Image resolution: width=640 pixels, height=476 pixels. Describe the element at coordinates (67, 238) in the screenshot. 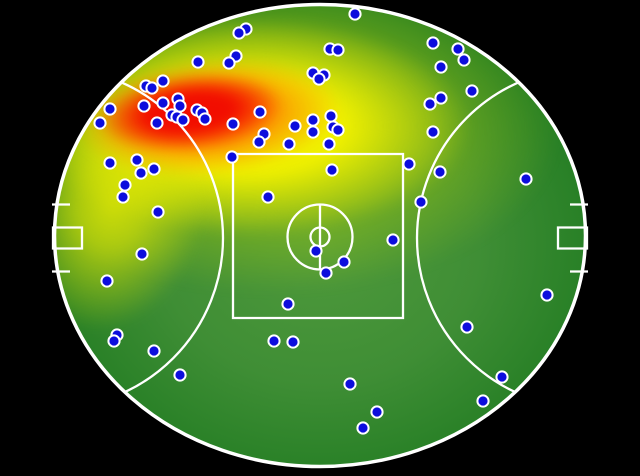

I see `goal-square-left` at that location.